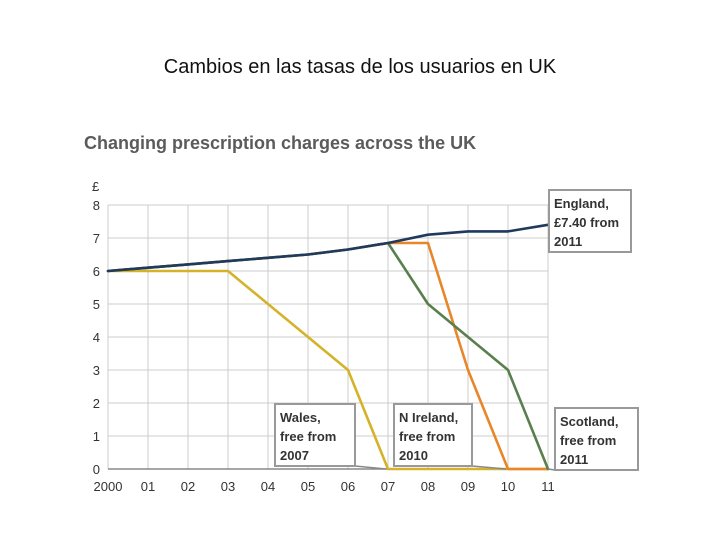 Image resolution: width=720 pixels, height=540 pixels. I want to click on callout-text-n-ireland-1: free from, so click(427, 436).